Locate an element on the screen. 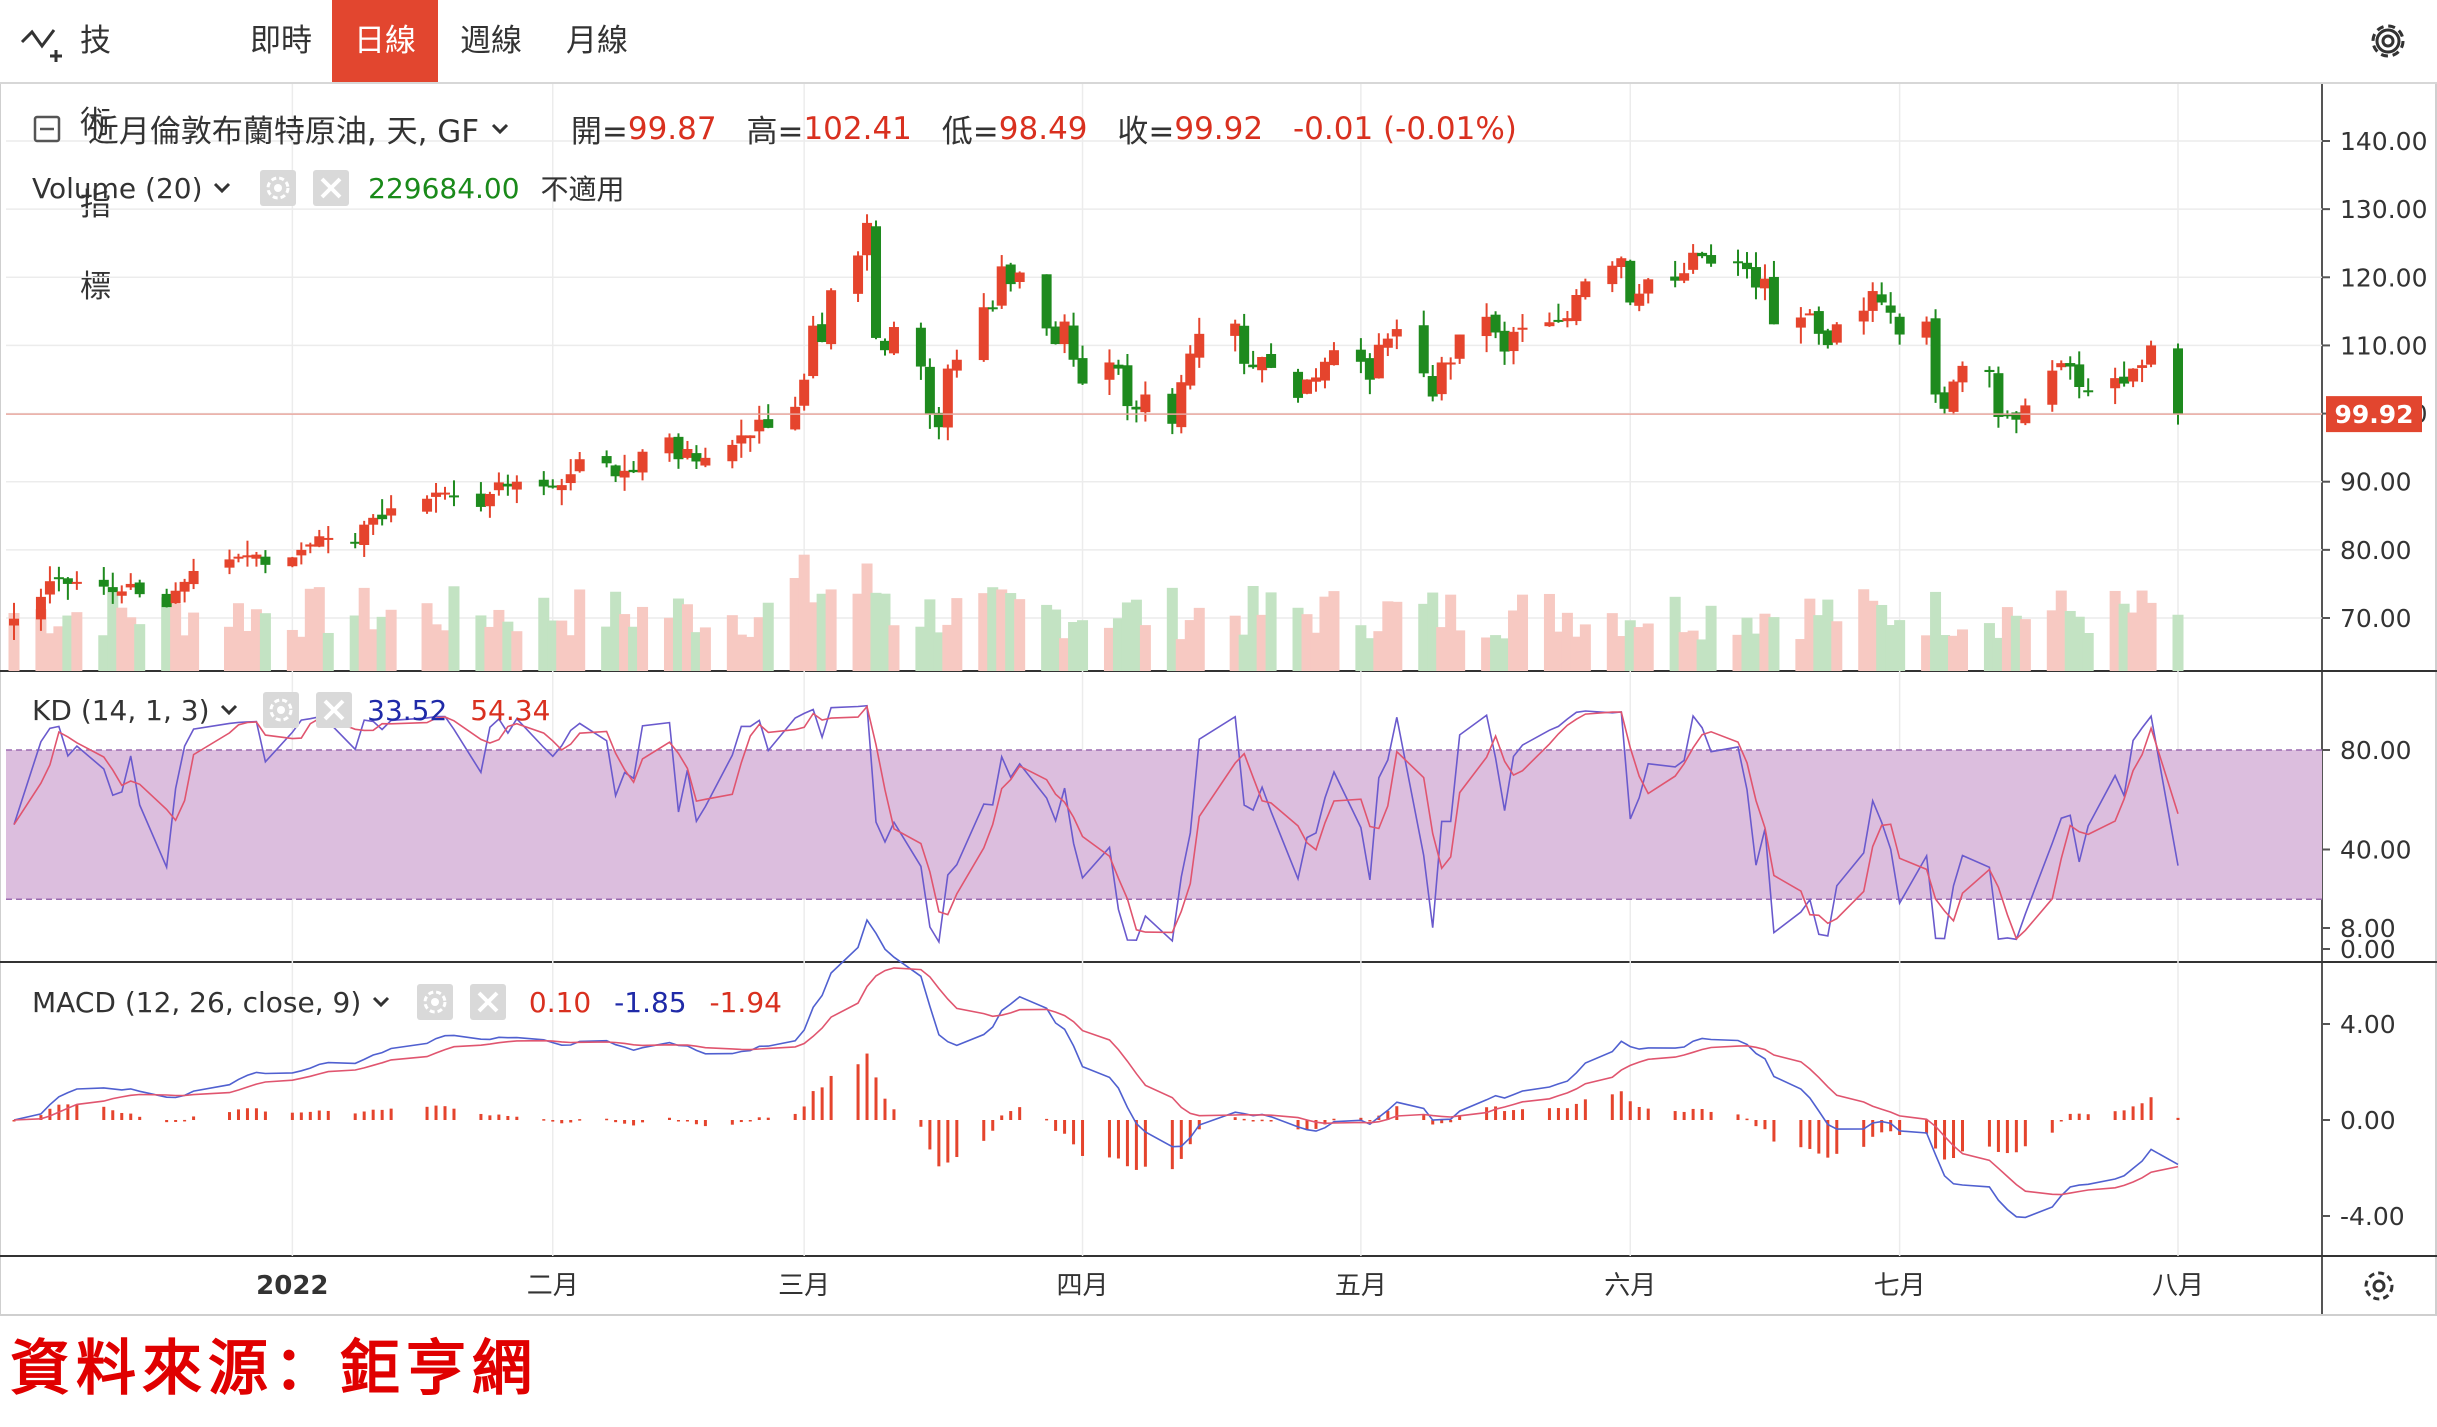 This screenshot has width=2437, height=1427. volume-settings-button is located at coordinates (278, 188).